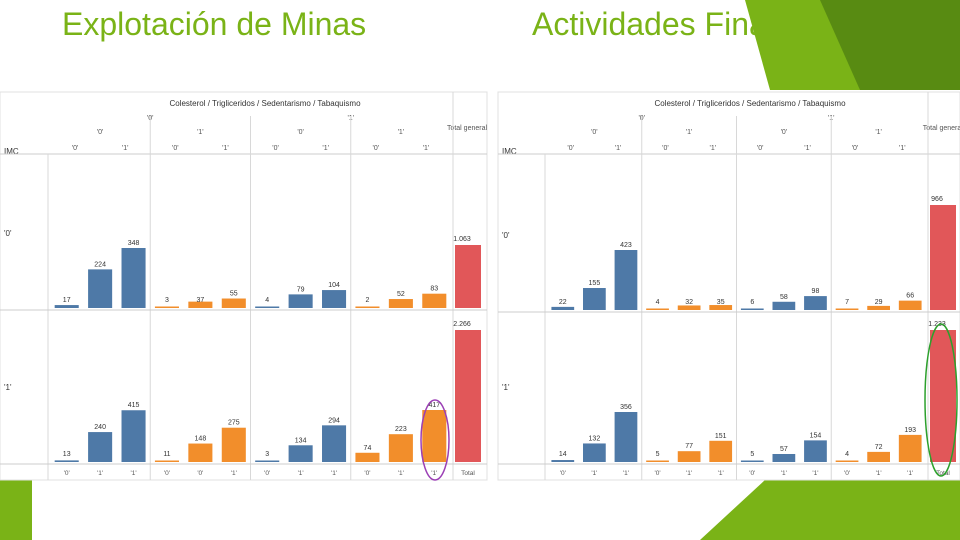 This screenshot has width=960, height=540. I want to click on highlight-circle-left, so click(435, 440).